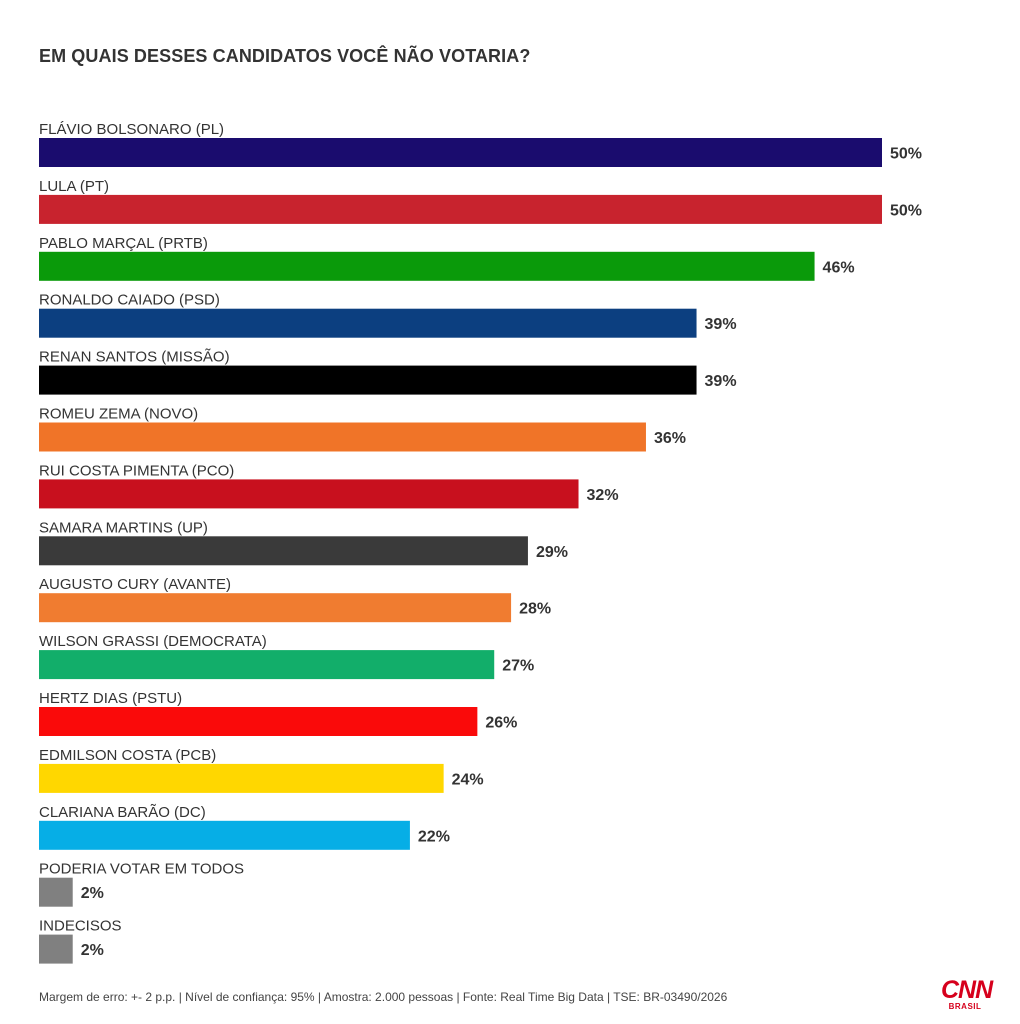 Image resolution: width=1020 pixels, height=1024 pixels. Describe the element at coordinates (535, 609) in the screenshot. I see `value-label: 28%` at that location.